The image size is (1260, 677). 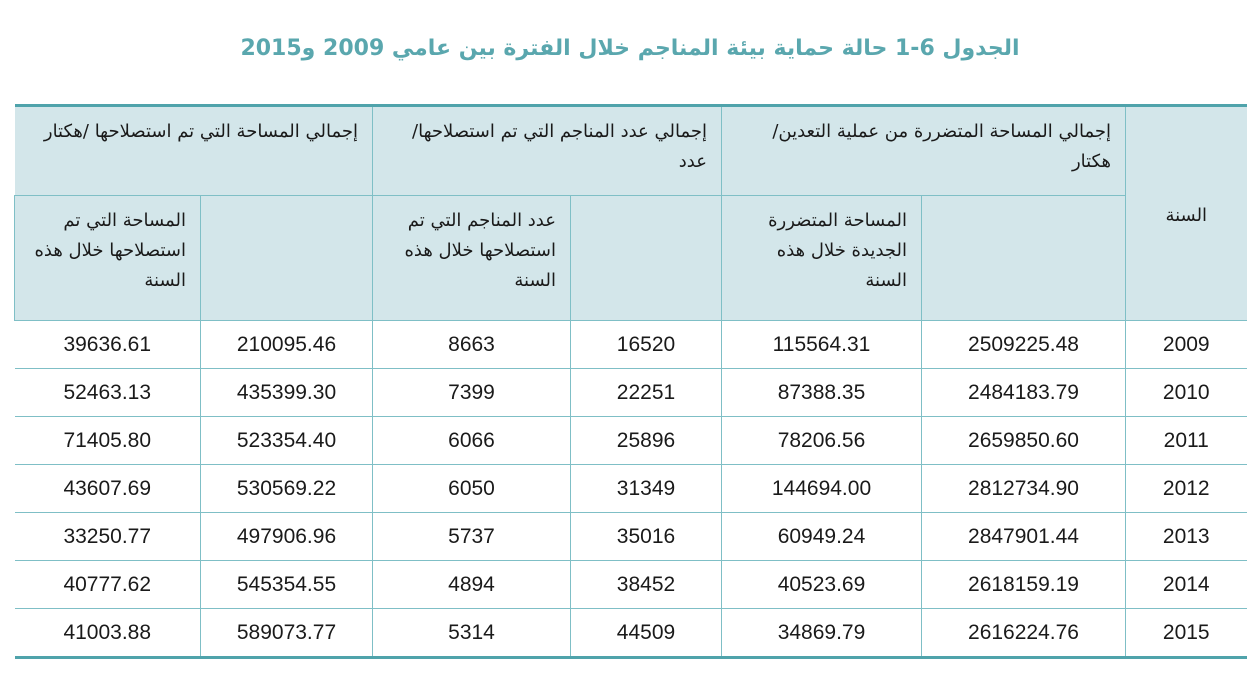 I want to click on cell-area-new: 41003.88, so click(x=107, y=633).